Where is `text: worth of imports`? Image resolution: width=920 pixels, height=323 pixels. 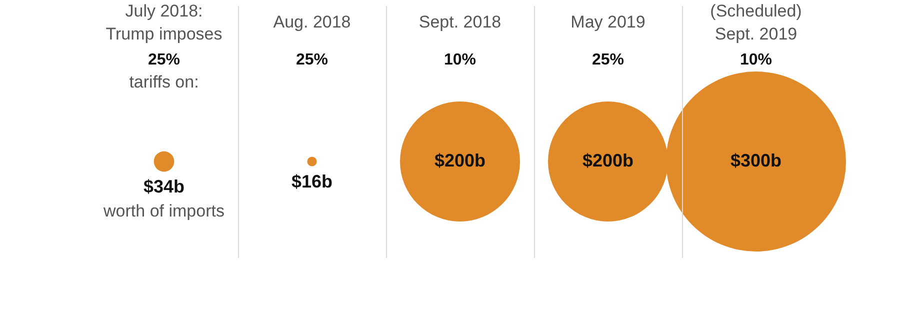 text: worth of imports is located at coordinates (163, 210).